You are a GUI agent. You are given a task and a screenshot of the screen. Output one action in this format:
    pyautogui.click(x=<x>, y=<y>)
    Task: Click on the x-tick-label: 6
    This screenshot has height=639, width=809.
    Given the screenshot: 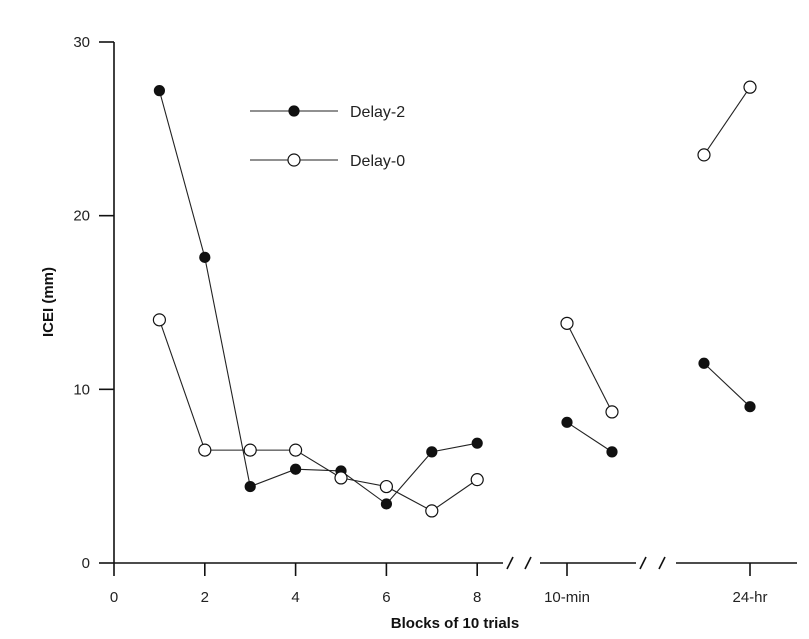 What is the action you would take?
    pyautogui.click(x=386, y=597)
    